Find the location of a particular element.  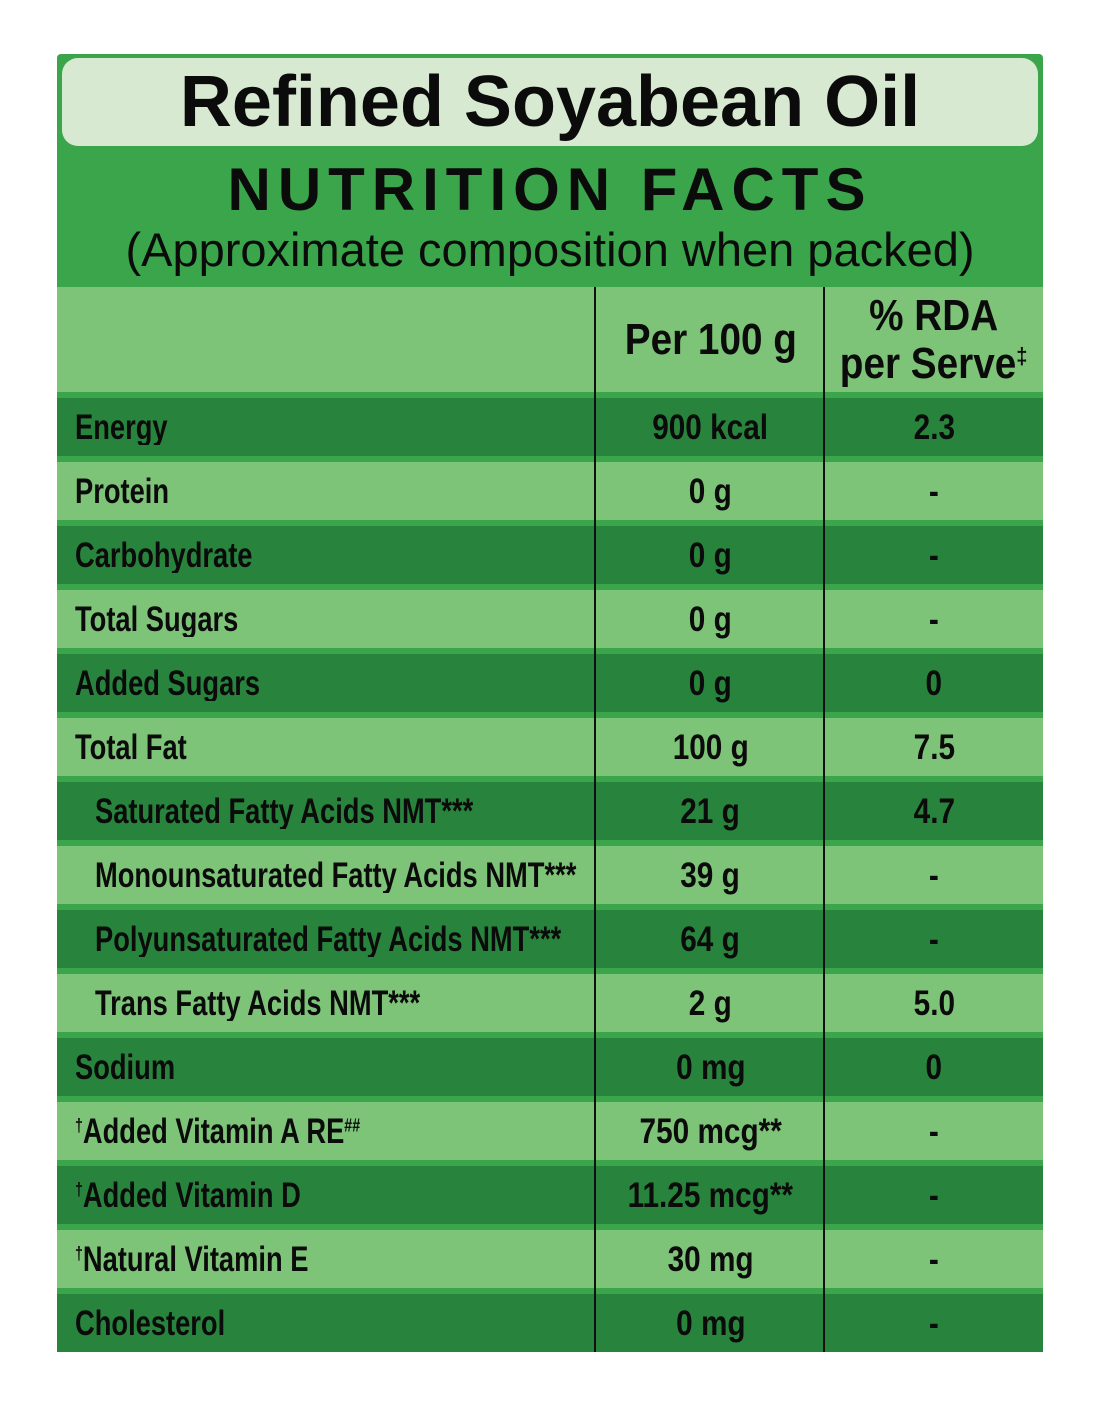

per-100g-cell: 2 g is located at coordinates (710, 1003).